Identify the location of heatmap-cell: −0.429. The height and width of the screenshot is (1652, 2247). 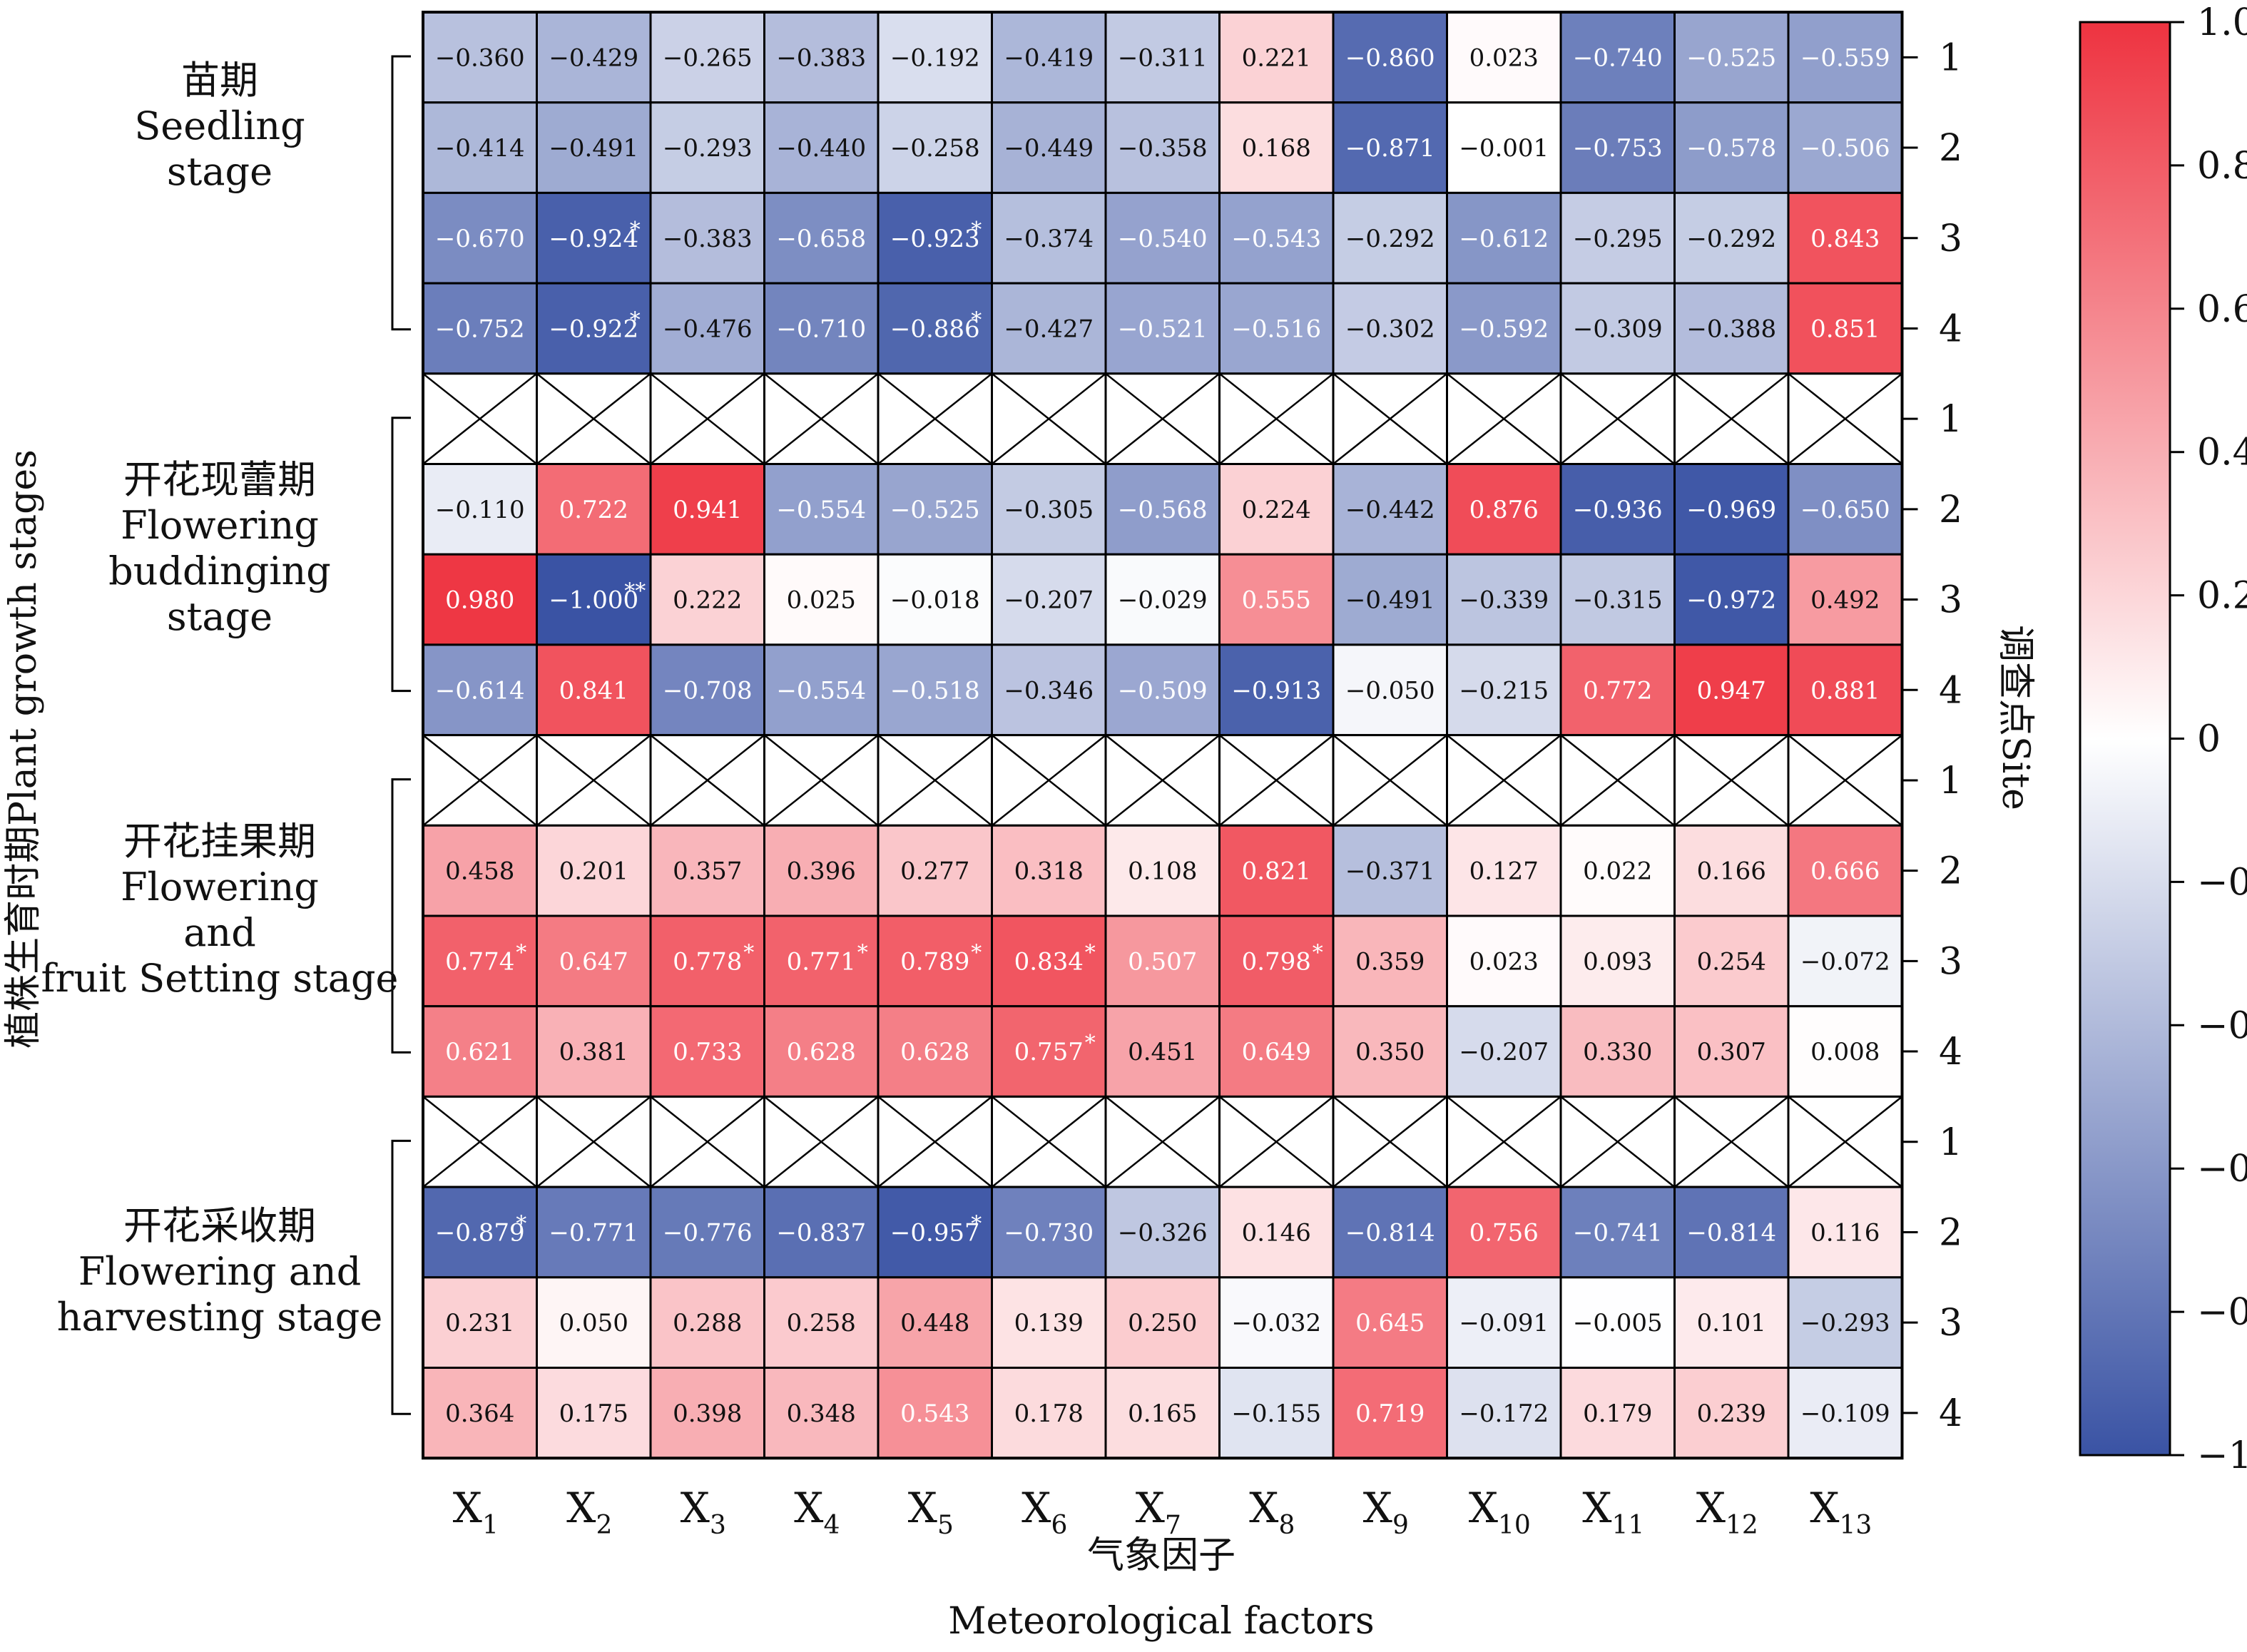
(594, 57).